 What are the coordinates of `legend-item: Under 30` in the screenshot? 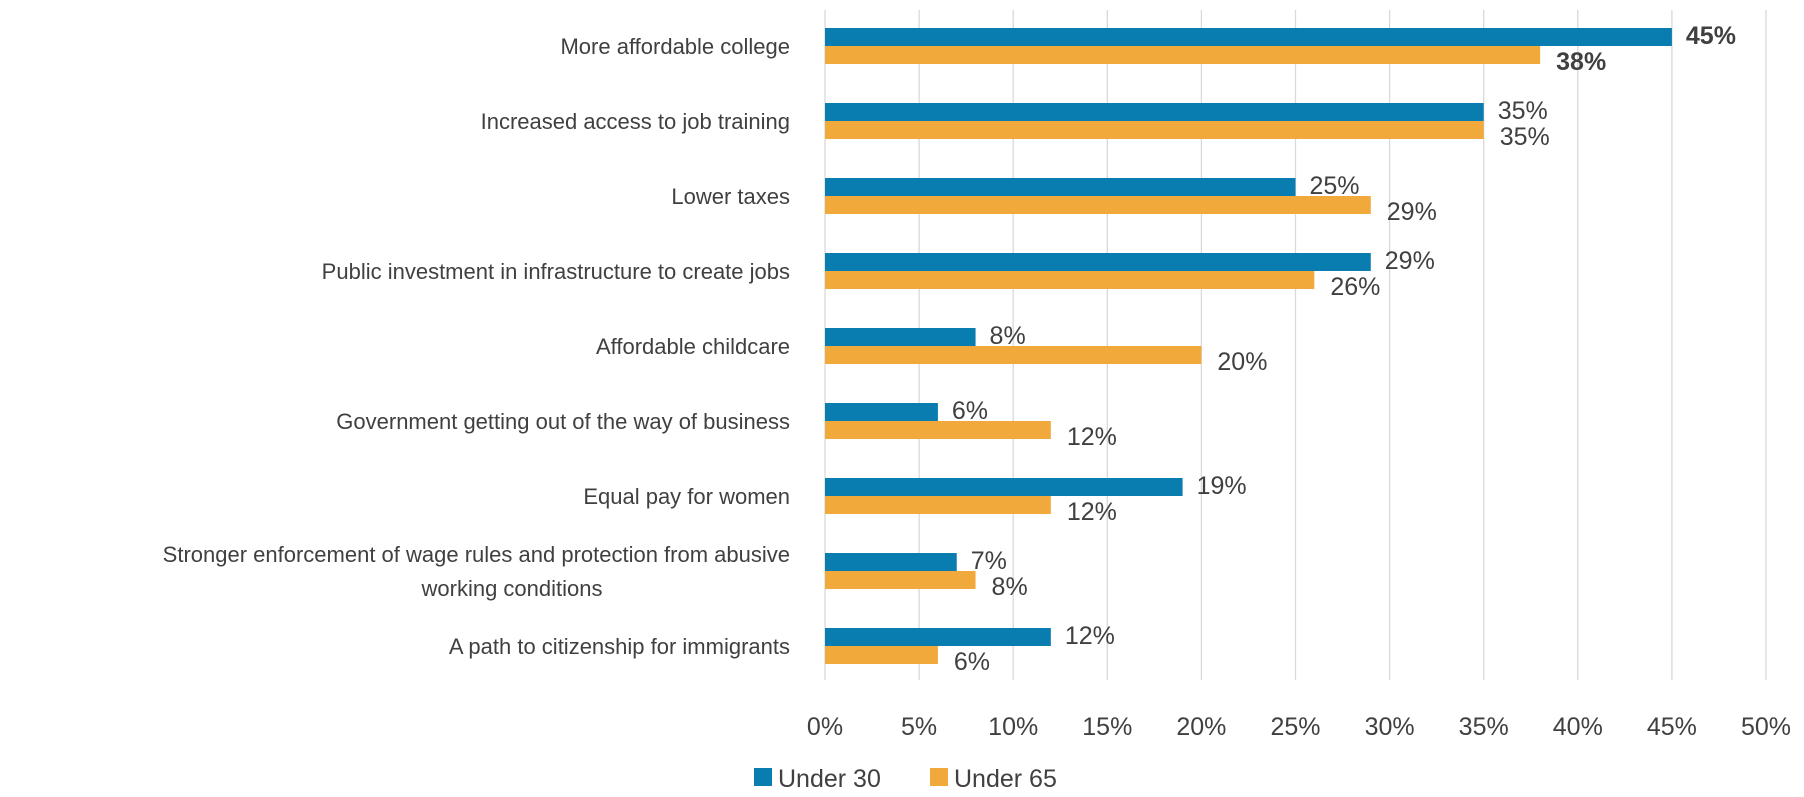 It's located at (817, 779).